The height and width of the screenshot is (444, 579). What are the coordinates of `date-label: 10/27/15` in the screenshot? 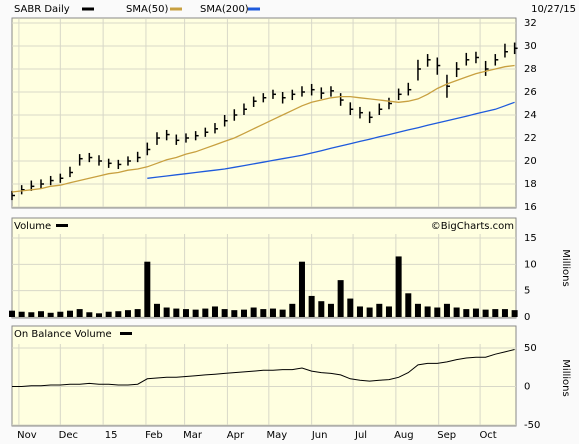 It's located at (553, 9).